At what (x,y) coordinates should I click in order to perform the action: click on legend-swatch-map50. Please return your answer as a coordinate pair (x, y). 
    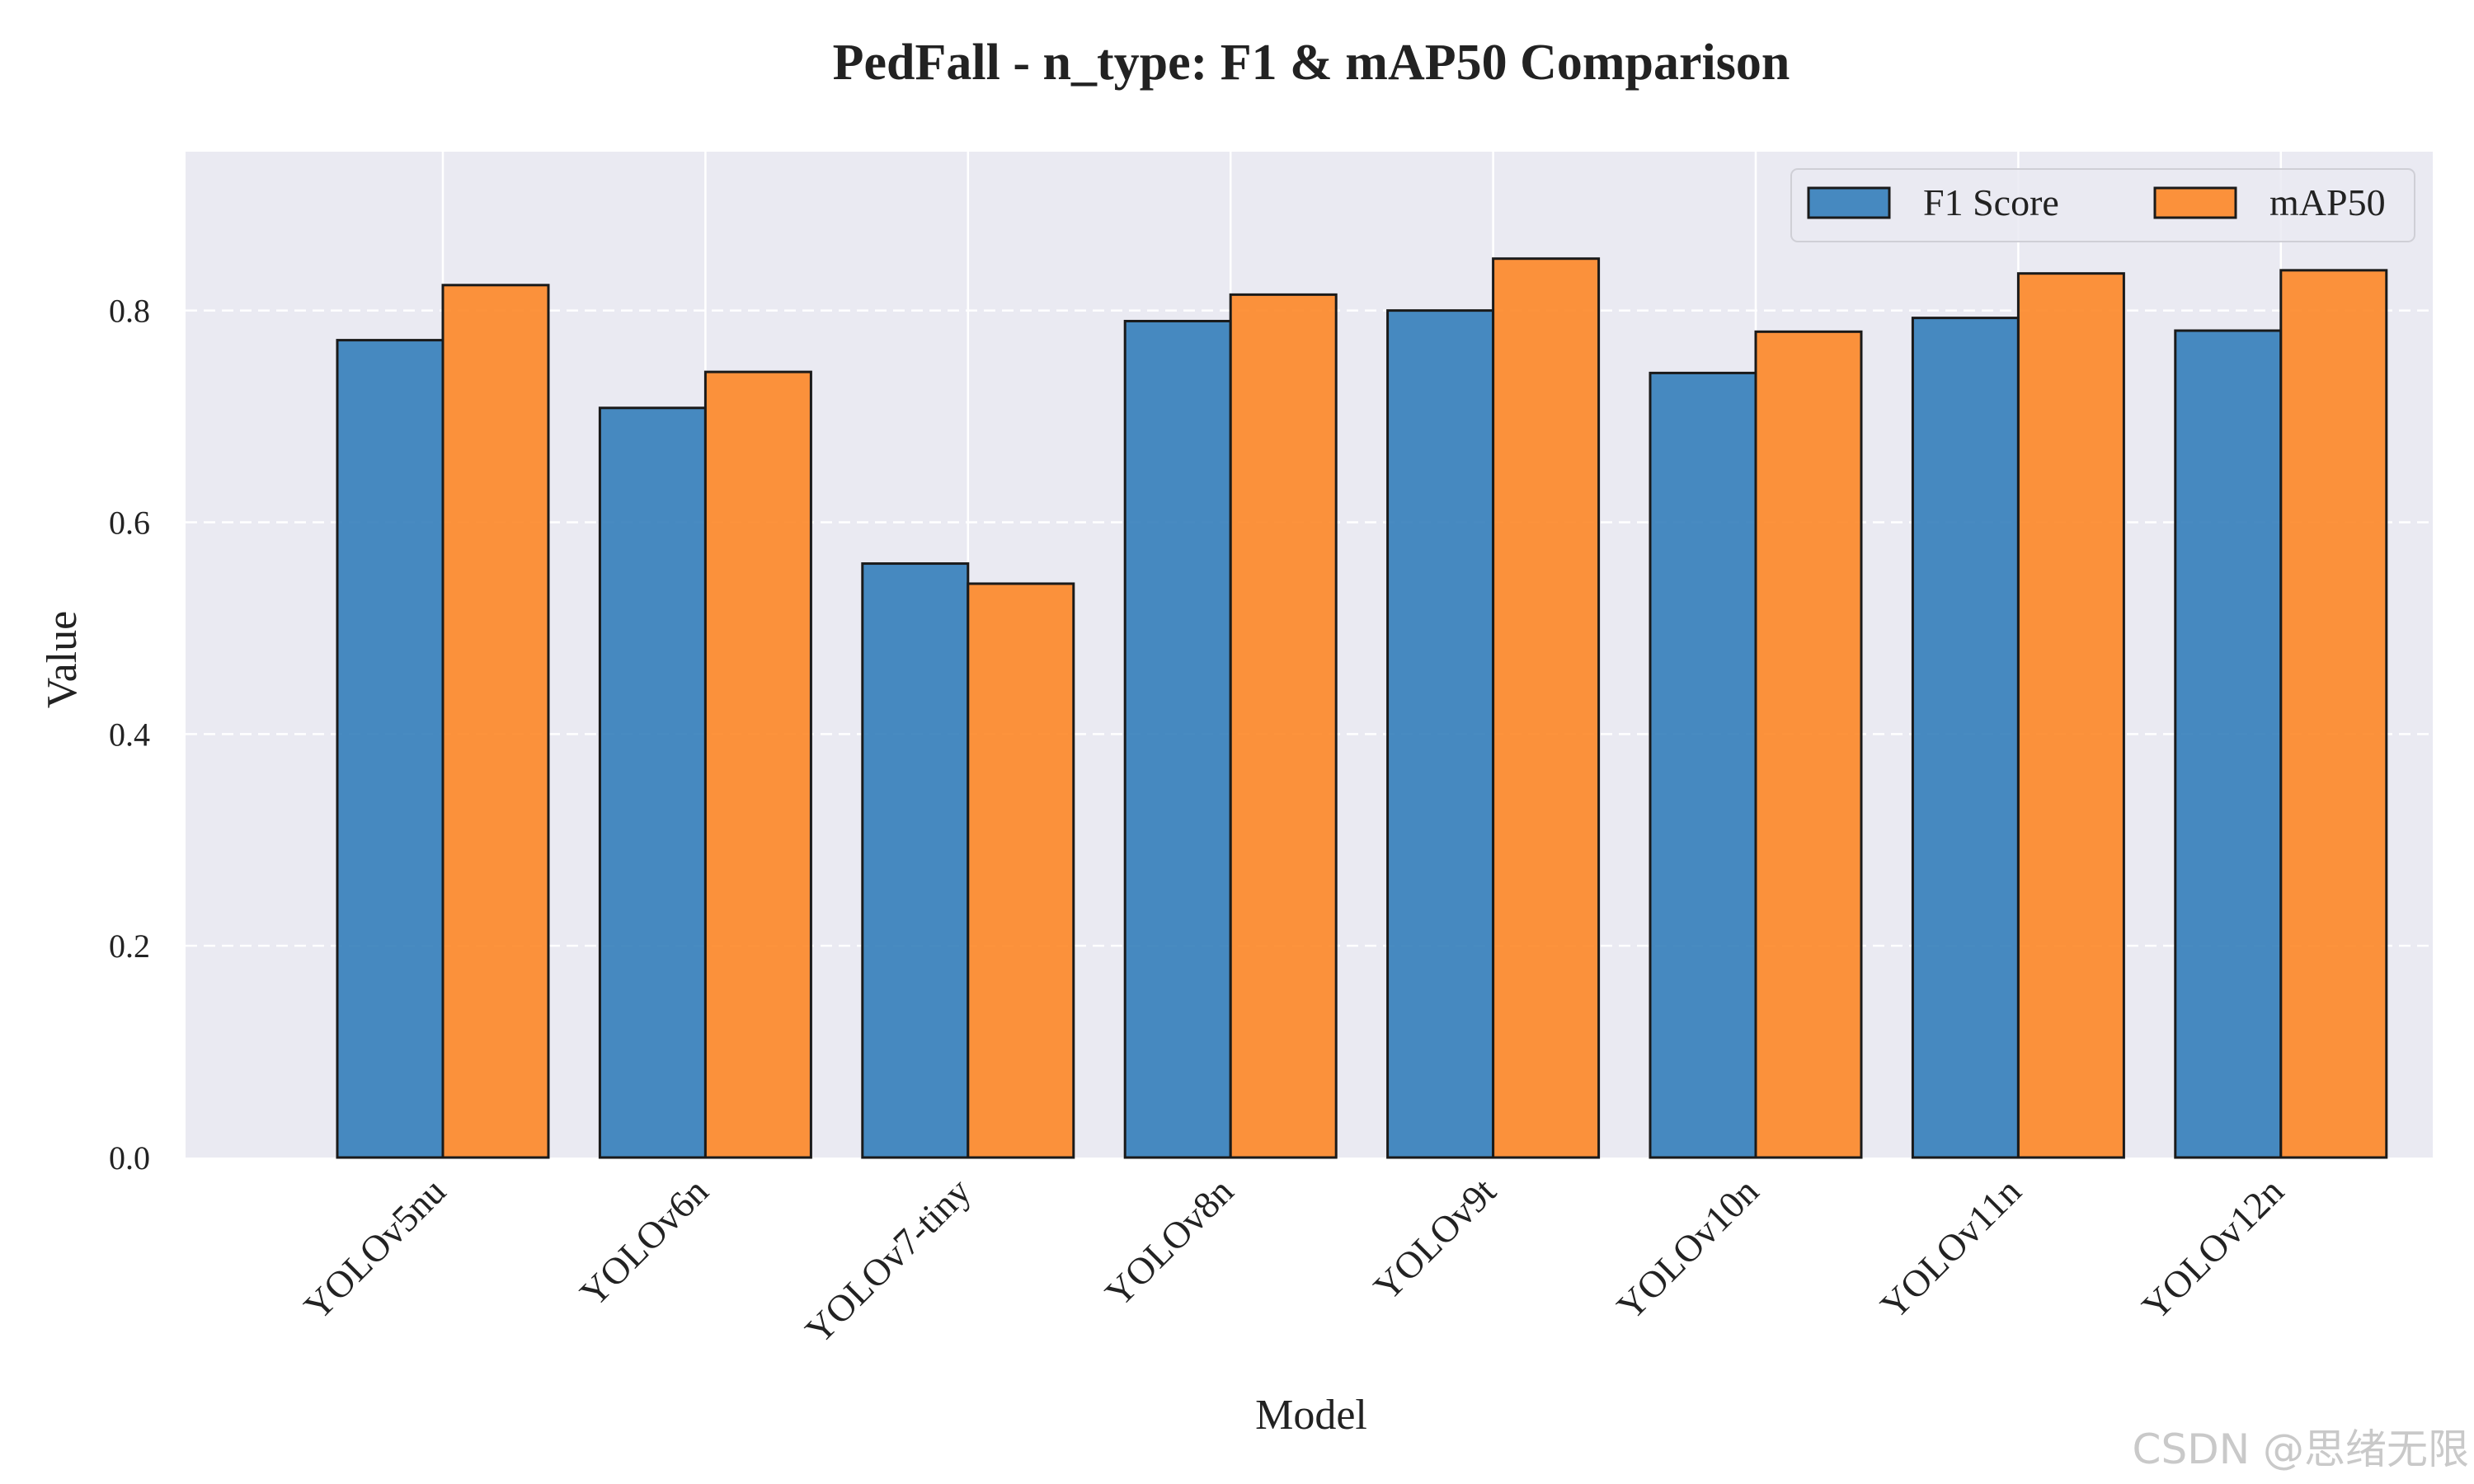
    Looking at the image, I should click on (2195, 202).